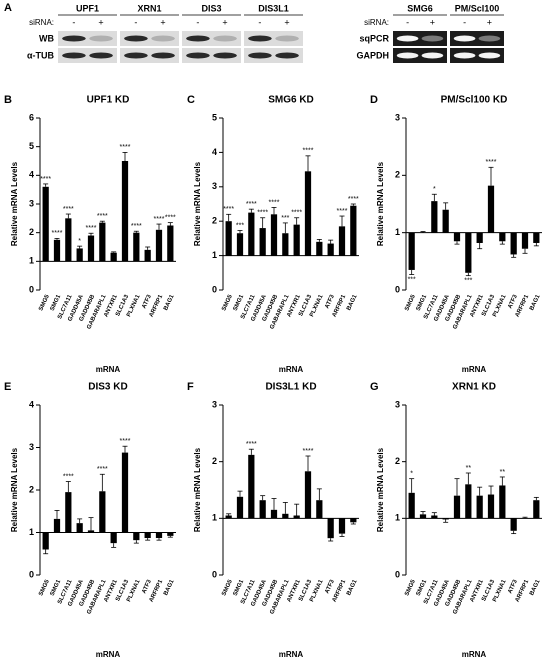  What do you see at coordinates (41, 22) in the screenshot?
I see `sirna-label: siRNA:` at bounding box center [41, 22].